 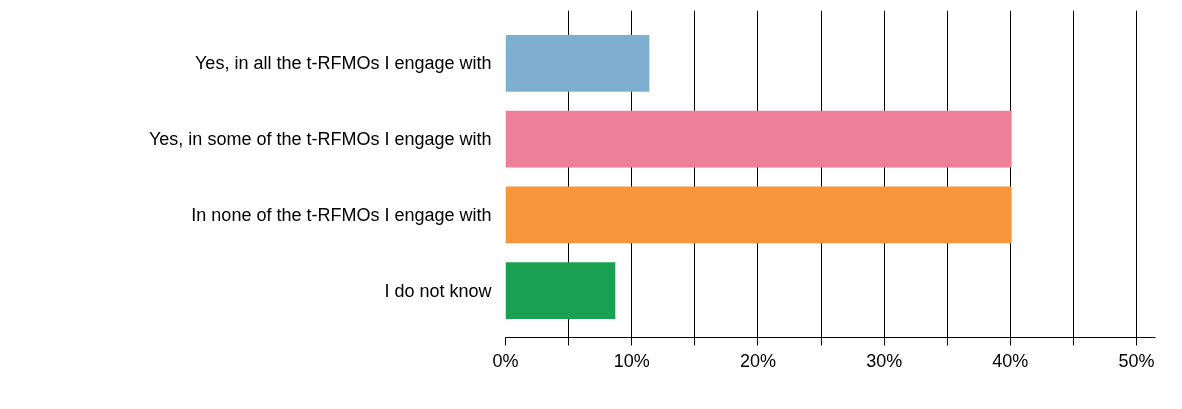 I want to click on x-tick-label: 30%, so click(x=884, y=360).